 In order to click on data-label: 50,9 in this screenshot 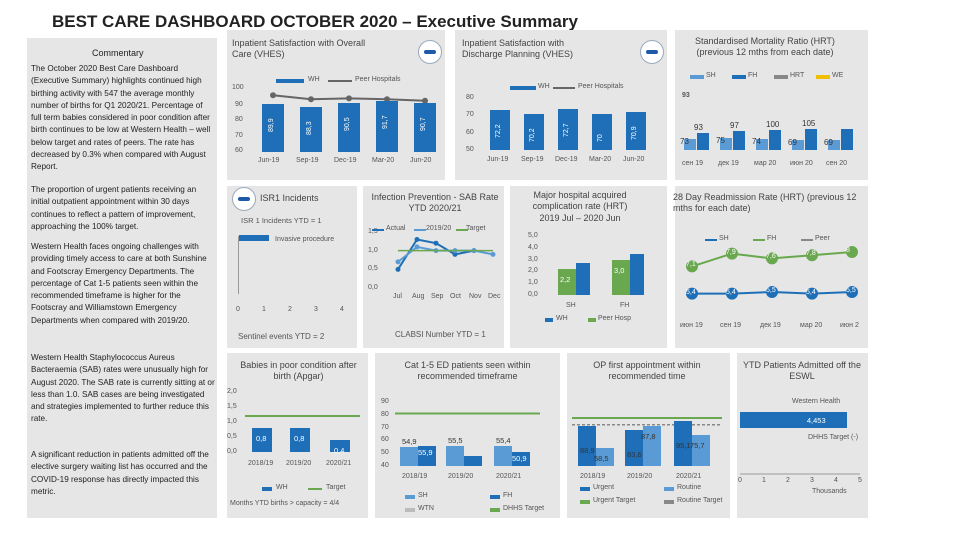, I will do `click(519, 459)`.